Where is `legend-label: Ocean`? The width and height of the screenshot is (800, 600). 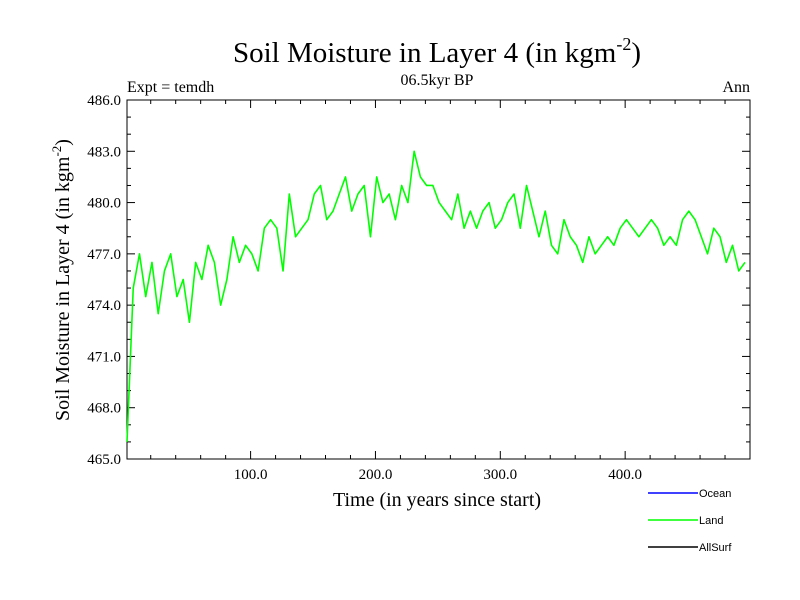
legend-label: Ocean is located at coordinates (715, 494).